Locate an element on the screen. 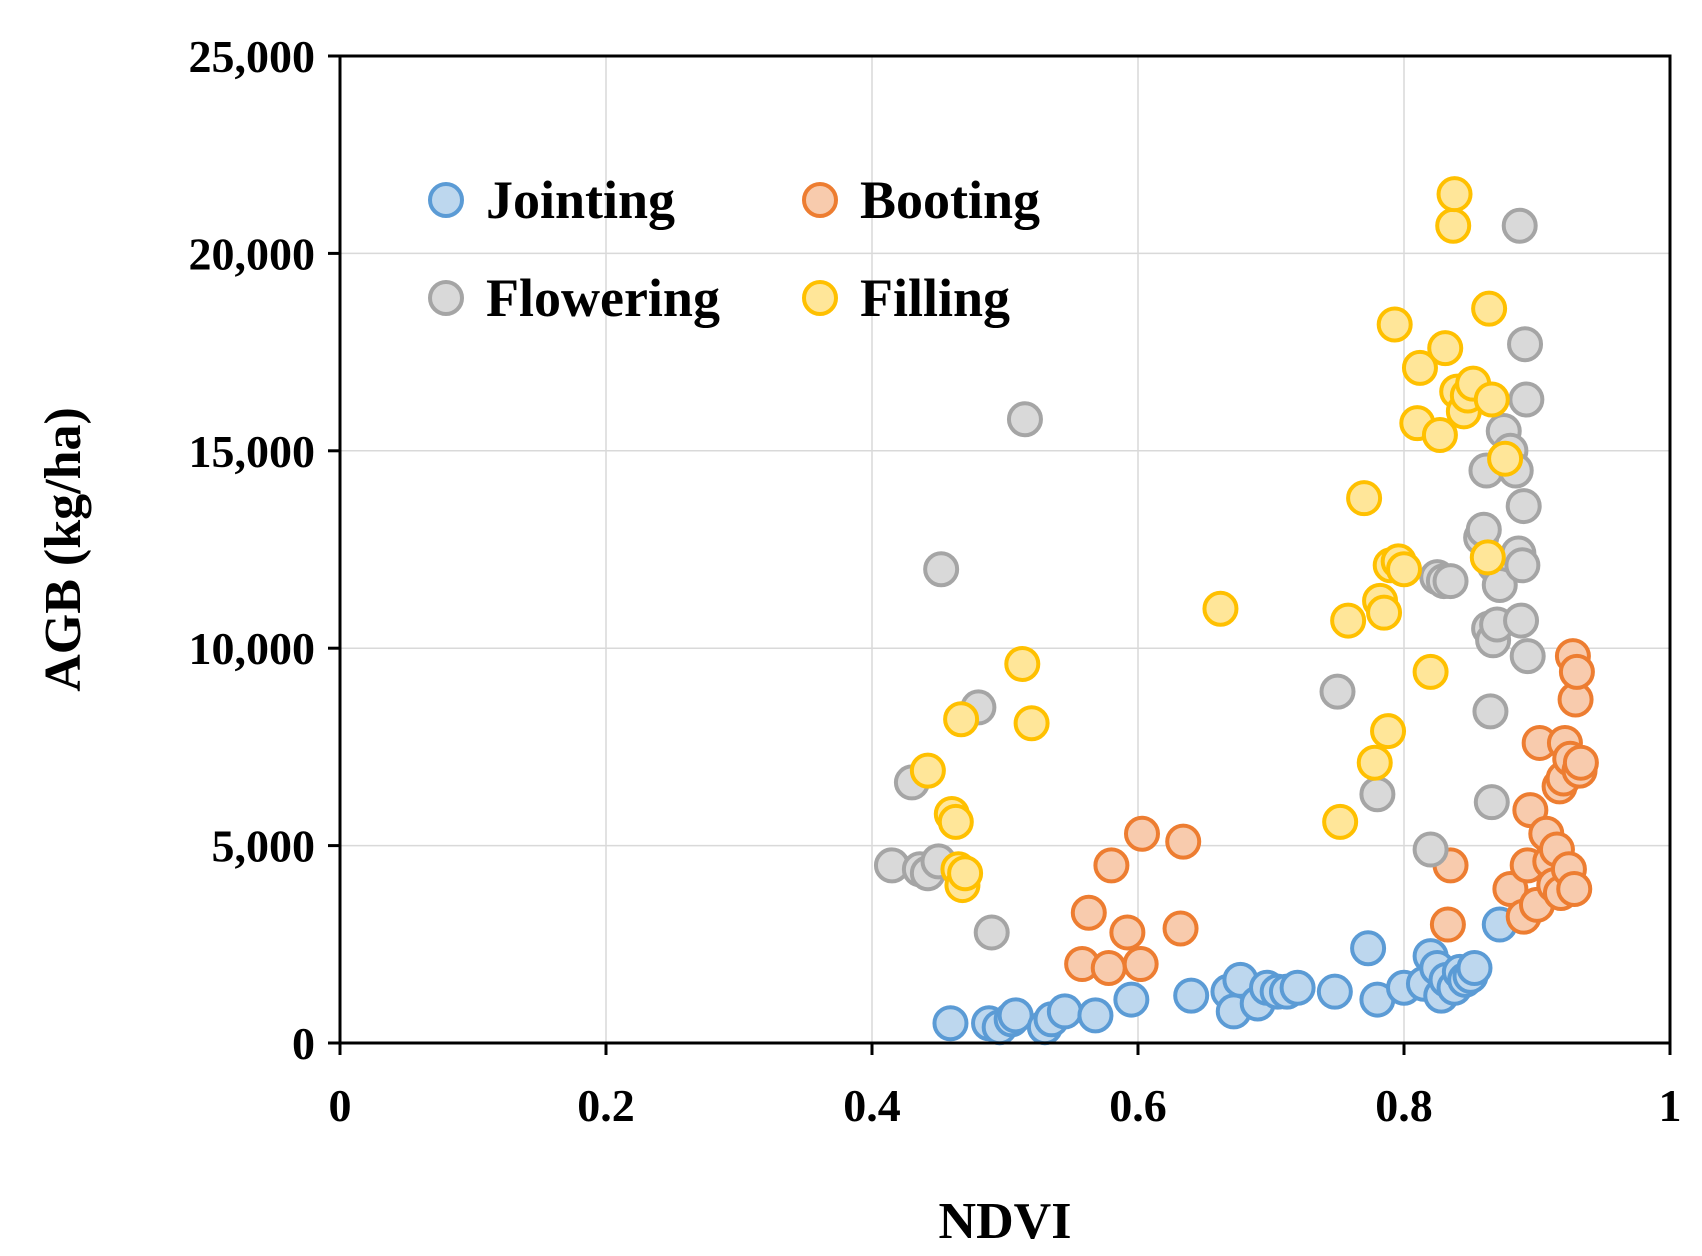 Image resolution: width=1702 pixels, height=1256 pixels. y-tick-label: 20,000 is located at coordinates (252, 253).